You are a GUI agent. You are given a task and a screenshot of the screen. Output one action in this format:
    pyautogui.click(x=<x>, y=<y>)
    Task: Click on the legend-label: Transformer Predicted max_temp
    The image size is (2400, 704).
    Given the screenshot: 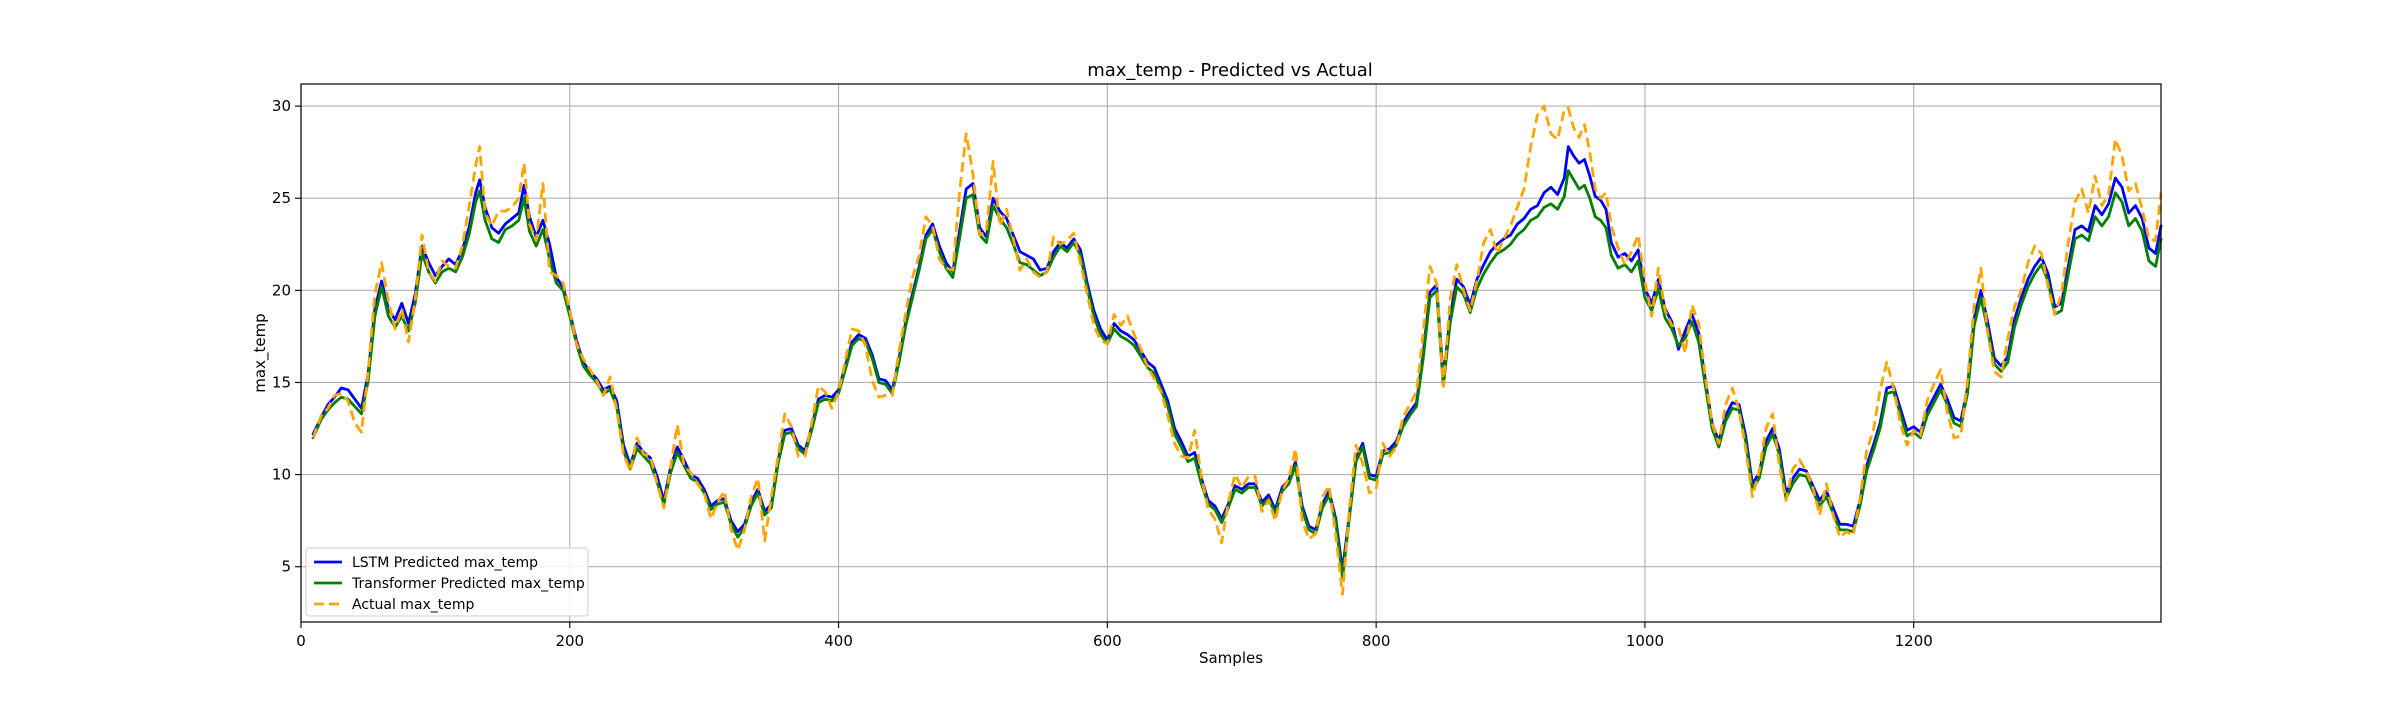 What is the action you would take?
    pyautogui.click(x=468, y=584)
    